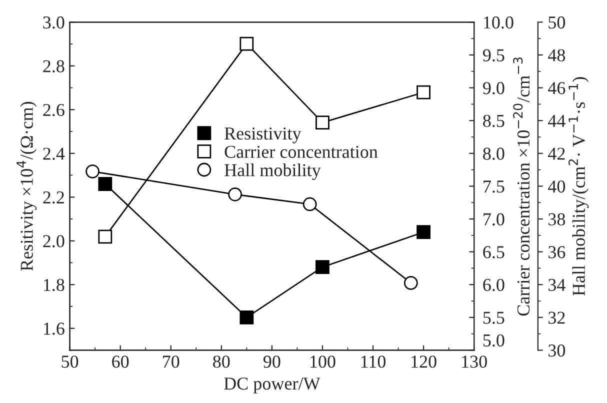 Image resolution: width=607 pixels, height=403 pixels. I want to click on y3-tick-label: 34, so click(557, 285).